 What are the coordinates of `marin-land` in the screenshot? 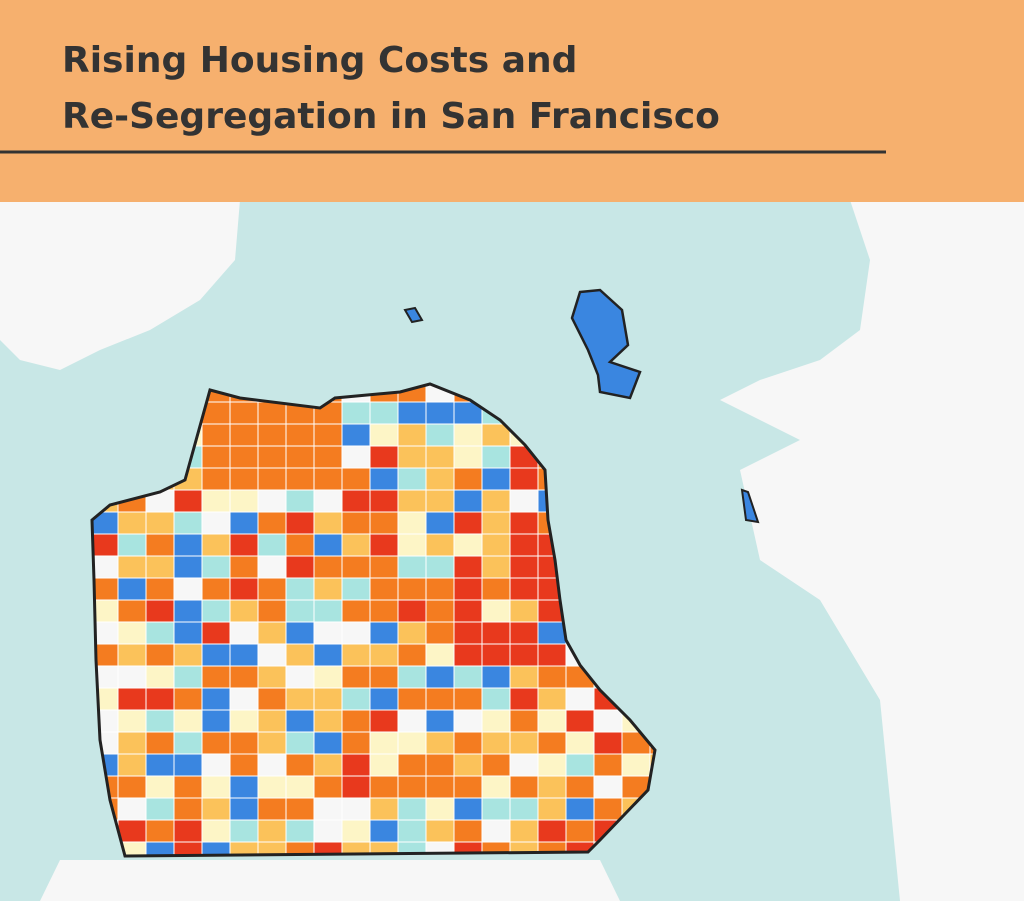 It's located at (120, 285).